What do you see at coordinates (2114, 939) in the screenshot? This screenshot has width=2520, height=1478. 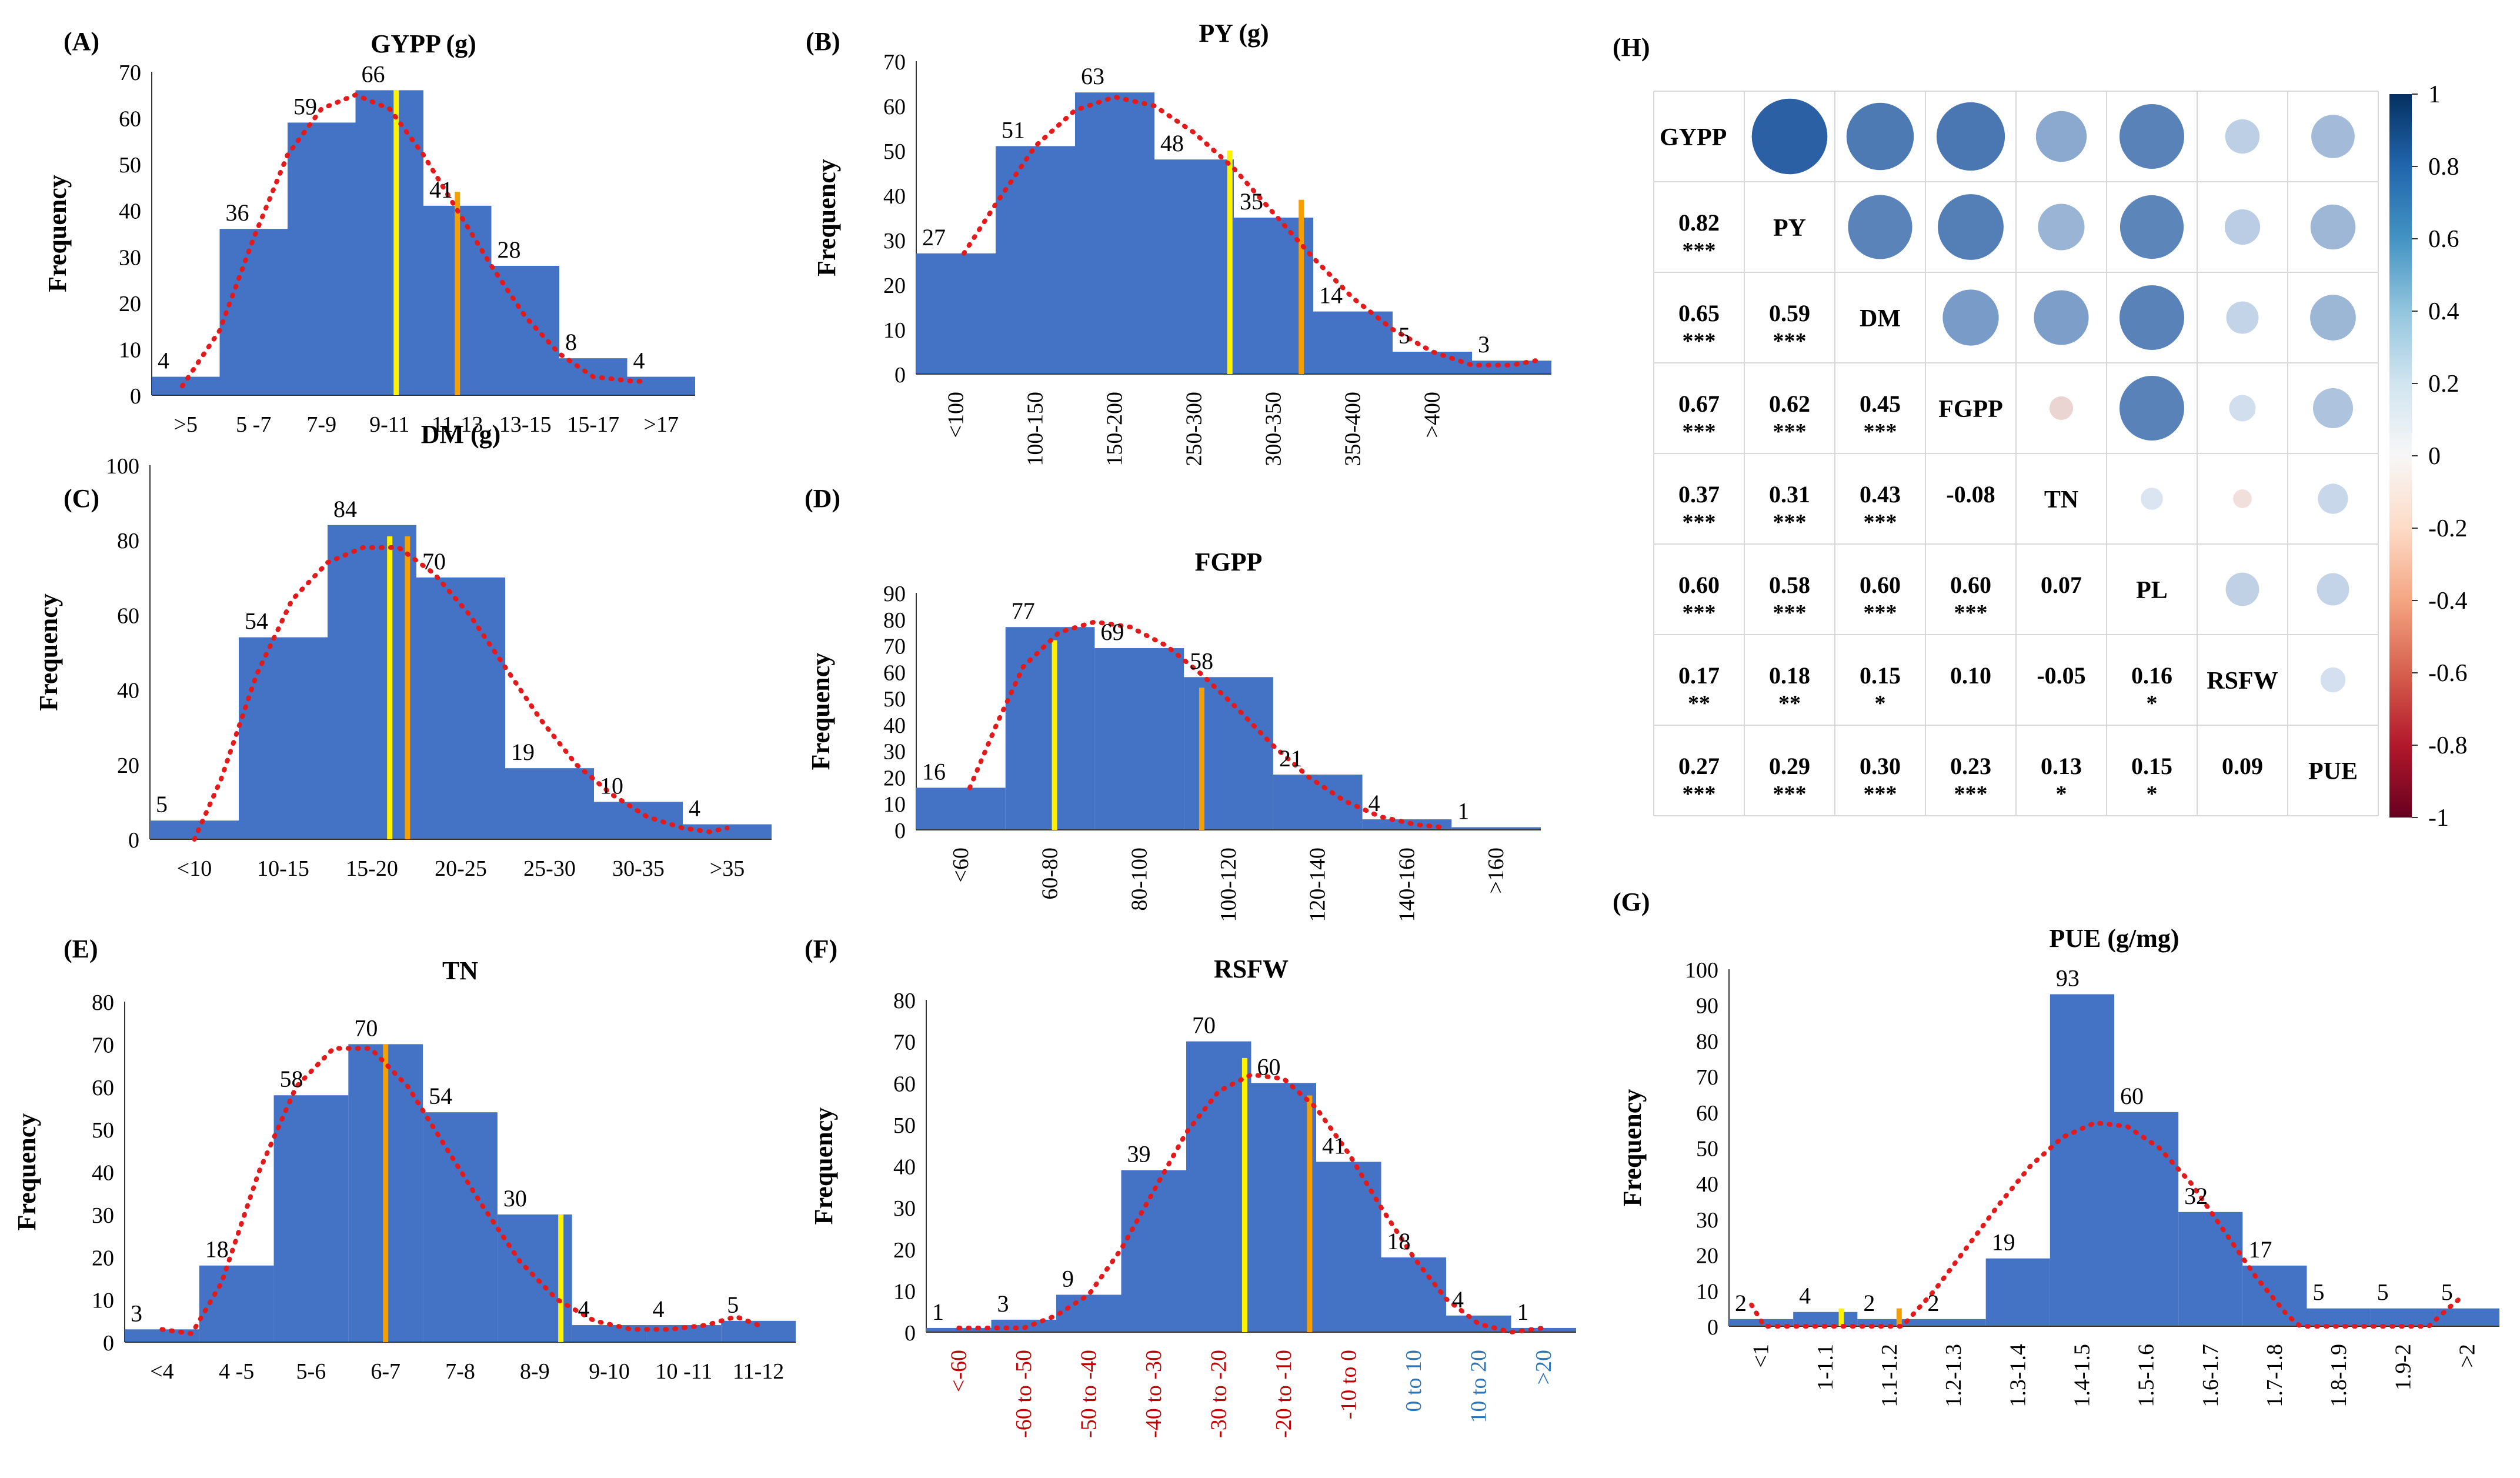 I see `chart-title-g: PUE (g/mg)` at bounding box center [2114, 939].